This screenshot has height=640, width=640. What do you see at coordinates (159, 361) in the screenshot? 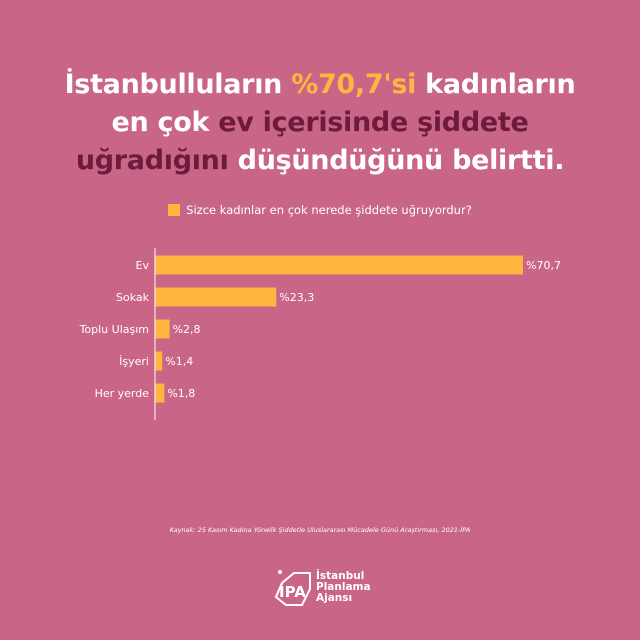
I see `bar-isyeri` at bounding box center [159, 361].